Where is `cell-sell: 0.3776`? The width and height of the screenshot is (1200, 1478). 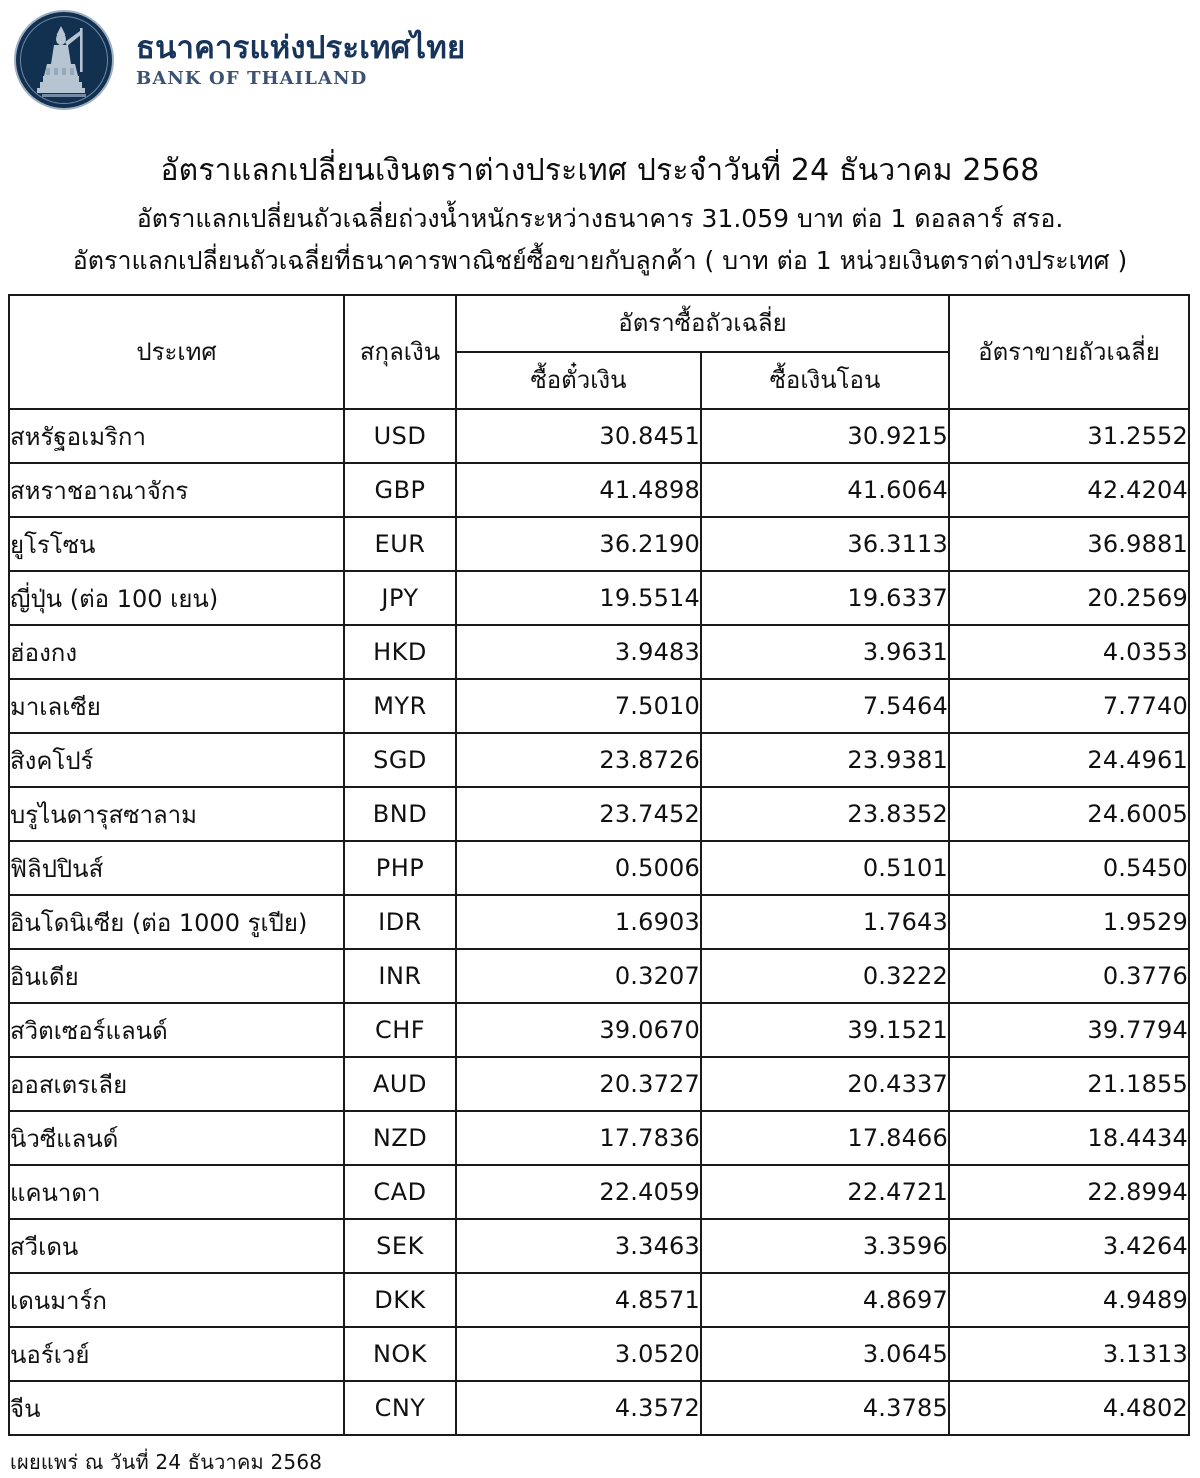 cell-sell: 0.3776 is located at coordinates (1069, 976).